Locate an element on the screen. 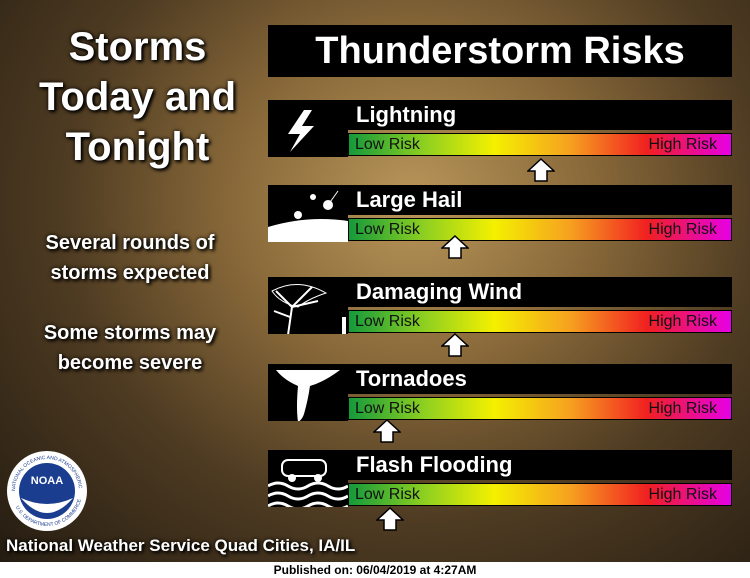 This screenshot has height=578, width=750. risk-label: Large Hail is located at coordinates (540, 200).